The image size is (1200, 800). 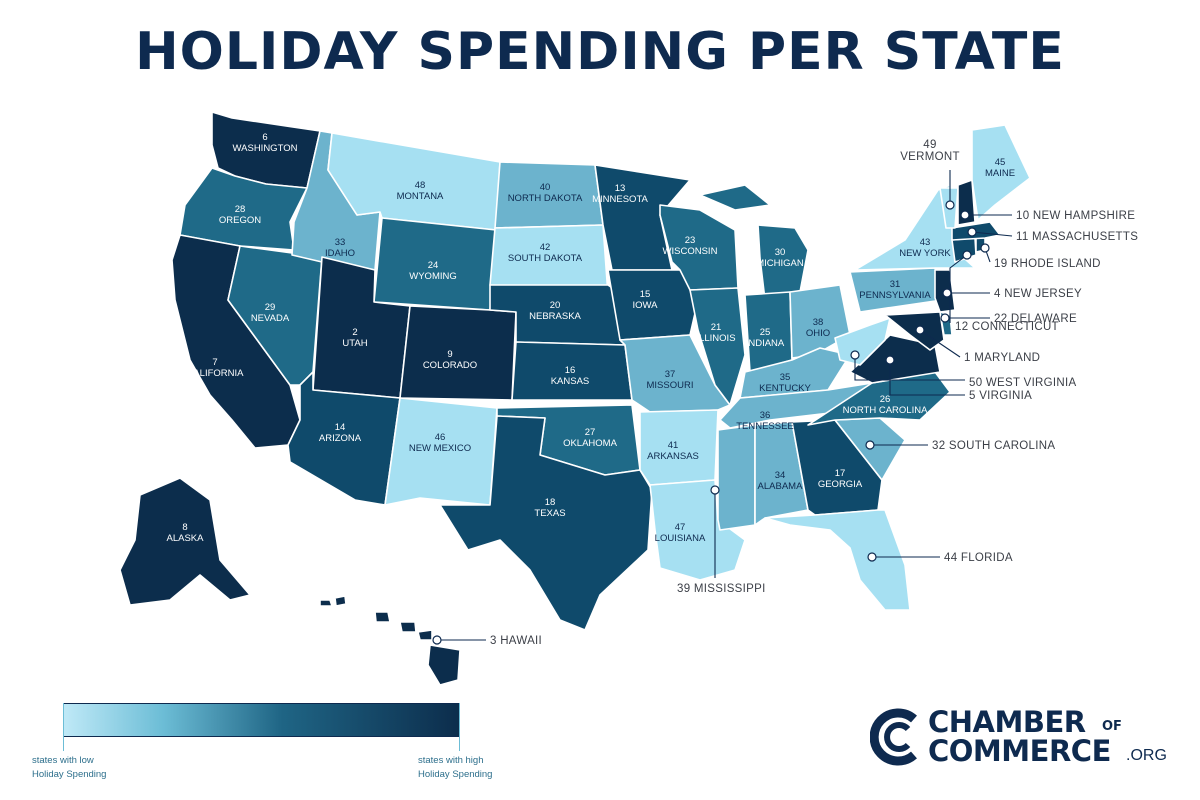 I want to click on marker-delaware, so click(x=945, y=318).